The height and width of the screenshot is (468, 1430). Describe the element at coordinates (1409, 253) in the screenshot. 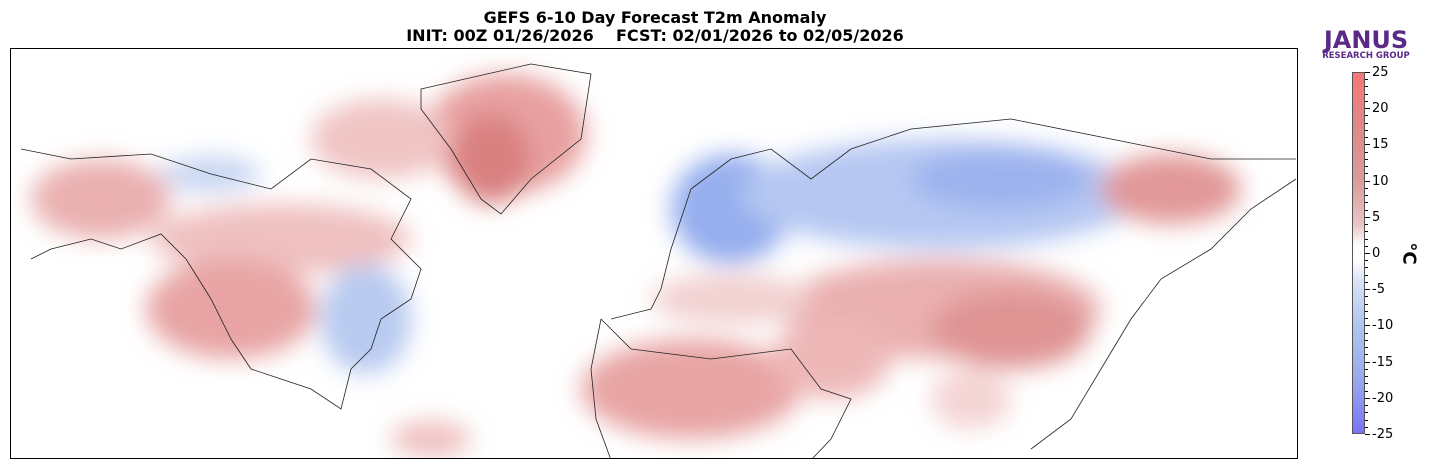

I see `colorbar-unit-label: °C` at that location.